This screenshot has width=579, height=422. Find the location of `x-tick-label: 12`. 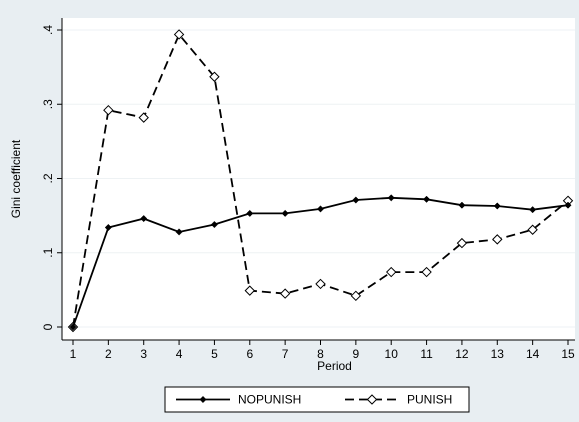

x-tick-label: 12 is located at coordinates (462, 354).